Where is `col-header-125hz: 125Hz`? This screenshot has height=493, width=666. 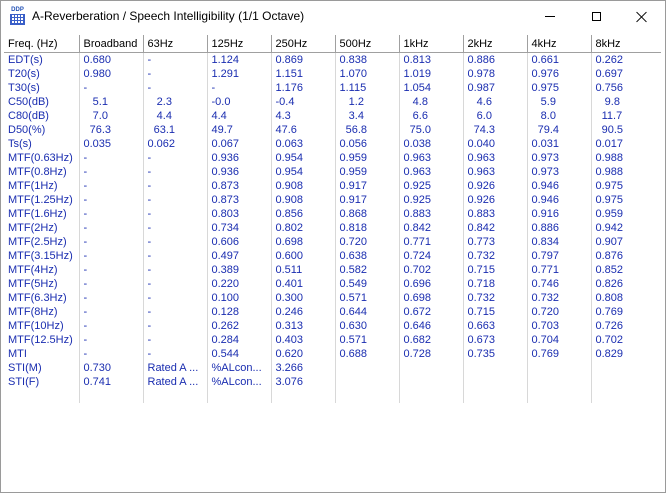
col-header-125hz: 125Hz is located at coordinates (239, 44).